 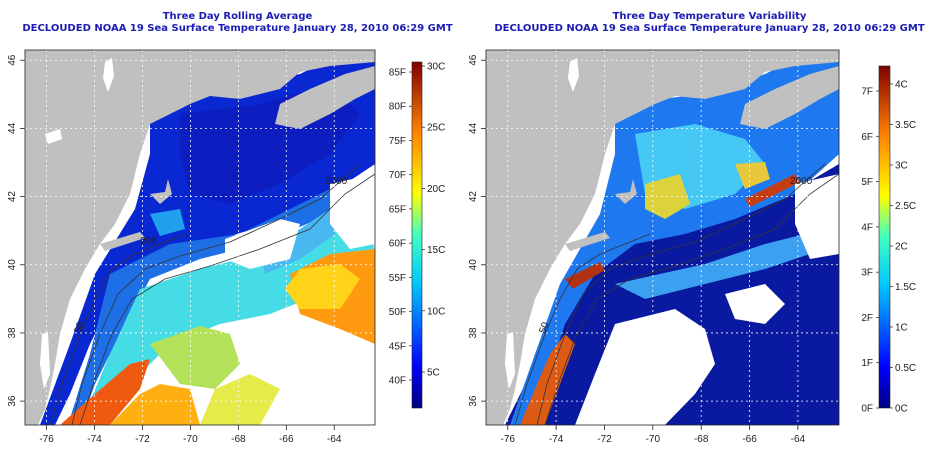 What do you see at coordinates (905, 125) in the screenshot?
I see `celsius-label: 3.5C` at bounding box center [905, 125].